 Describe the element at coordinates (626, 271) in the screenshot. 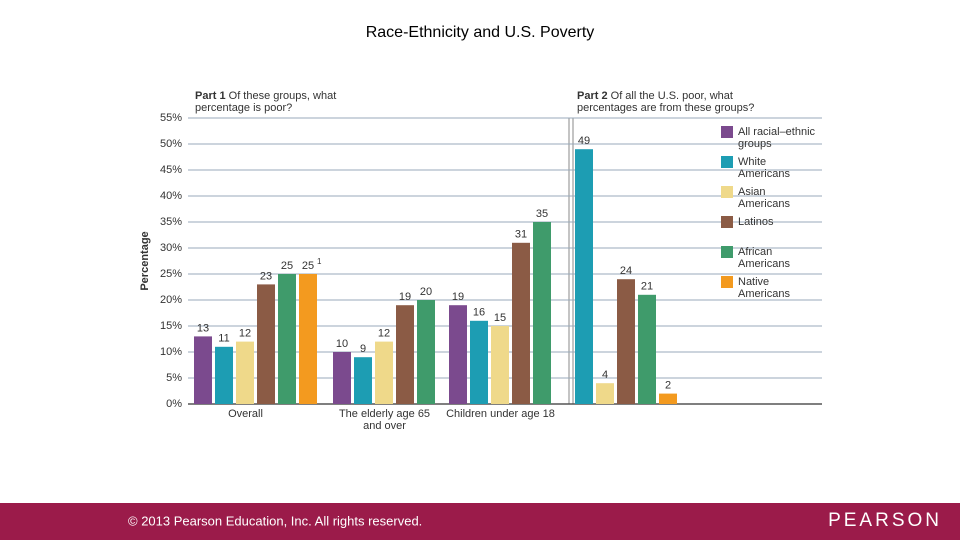

I see `value-label: 24` at that location.